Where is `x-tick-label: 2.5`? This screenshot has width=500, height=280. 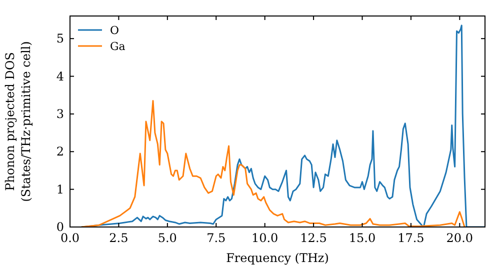
x-tick-label: 2.5 is located at coordinates (118, 238).